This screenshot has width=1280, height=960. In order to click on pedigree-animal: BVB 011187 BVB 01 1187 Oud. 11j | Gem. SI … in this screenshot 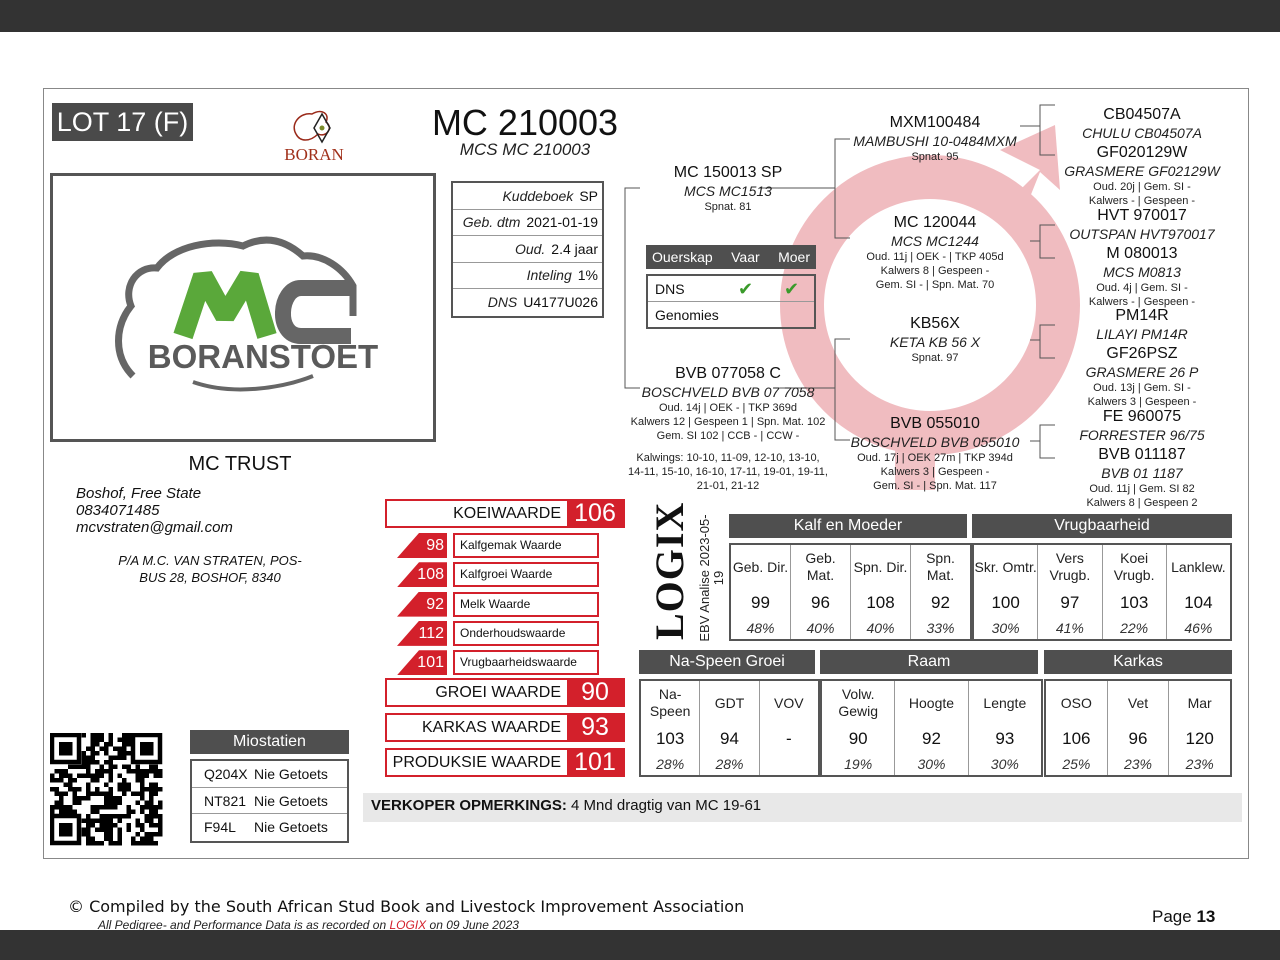, I will do `click(1141, 477)`.